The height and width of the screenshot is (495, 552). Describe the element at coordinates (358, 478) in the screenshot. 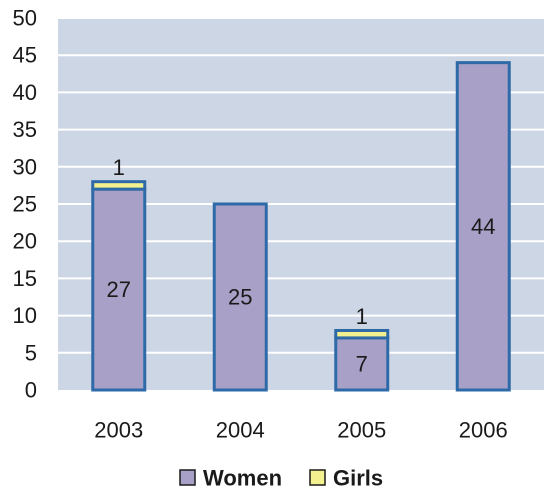

I see `legend-label: Girls` at that location.